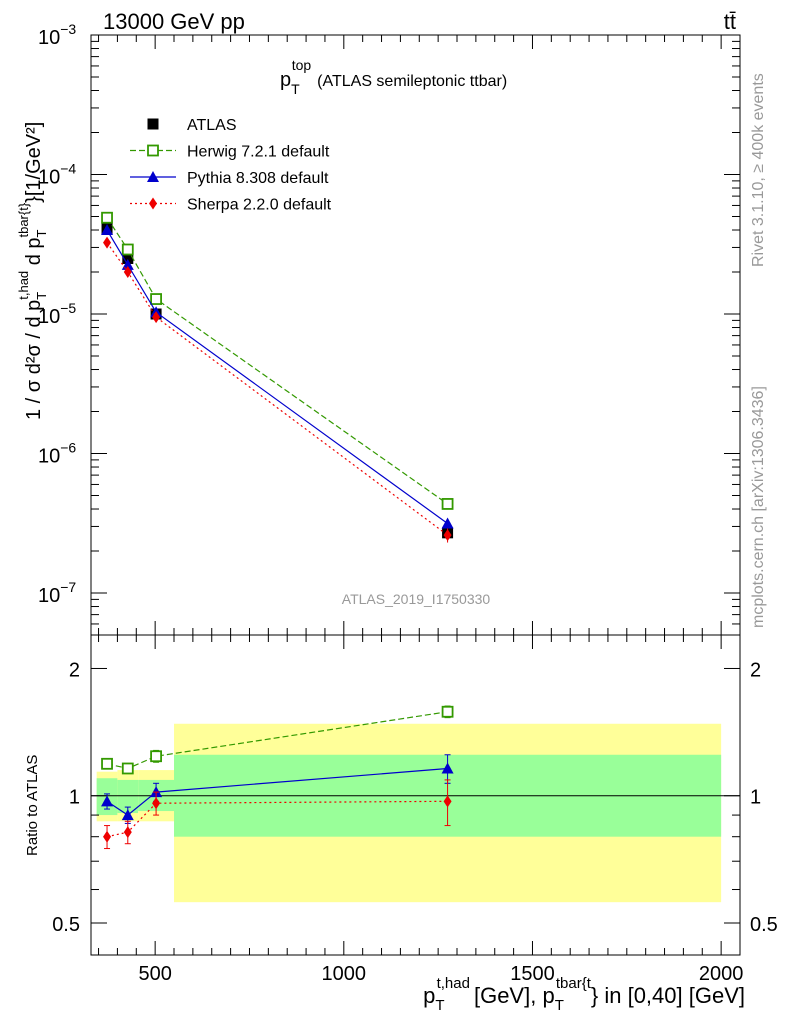 Image resolution: width=786 pixels, height=1024 pixels. Describe the element at coordinates (758, 507) in the screenshot. I see `mcplots-label: mcplots.cern.ch [arXiv:1306.3436]` at that location.